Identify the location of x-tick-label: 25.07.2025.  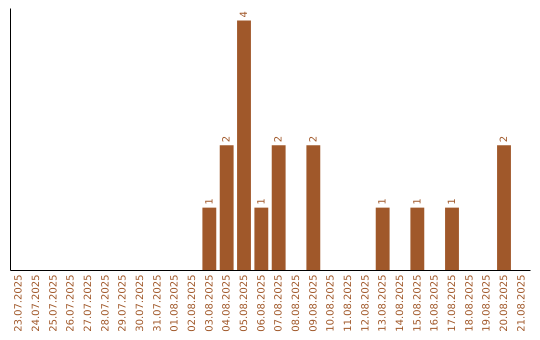
(54, 303).